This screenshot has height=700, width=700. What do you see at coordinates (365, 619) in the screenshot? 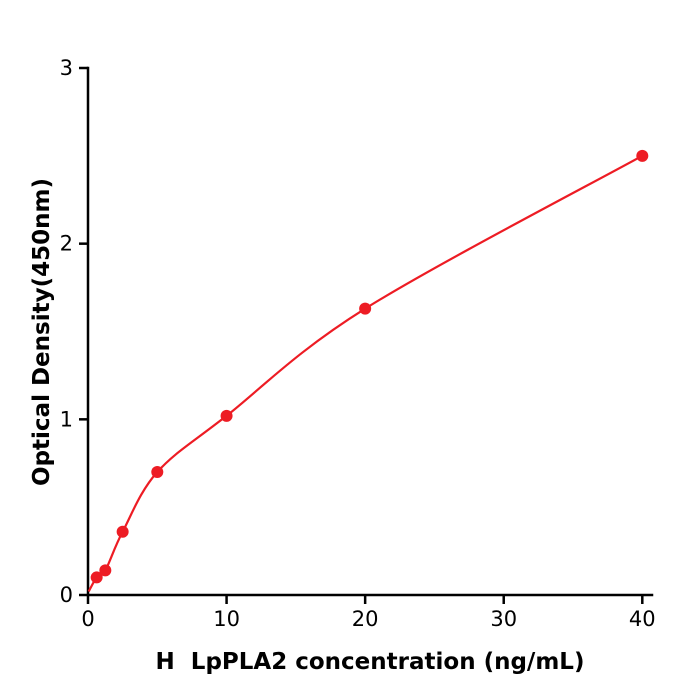
I see `x-tick-label: 20` at bounding box center [365, 619].